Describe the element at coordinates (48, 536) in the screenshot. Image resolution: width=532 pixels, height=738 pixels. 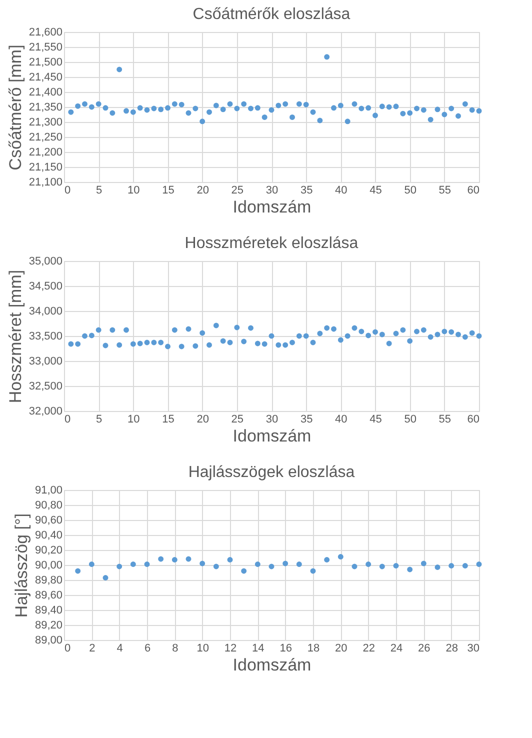
I see `y-tick-label: 90,40` at that location.